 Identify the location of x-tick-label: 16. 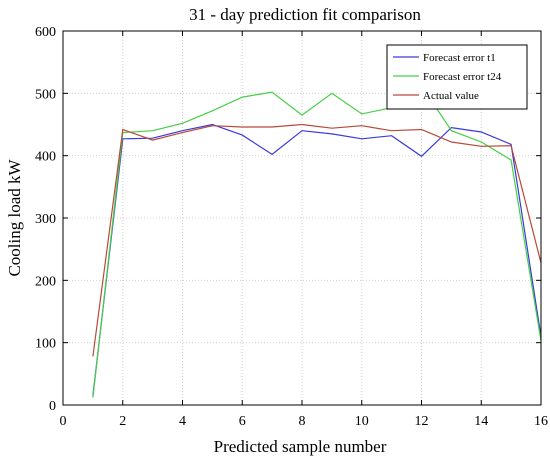
(541, 421).